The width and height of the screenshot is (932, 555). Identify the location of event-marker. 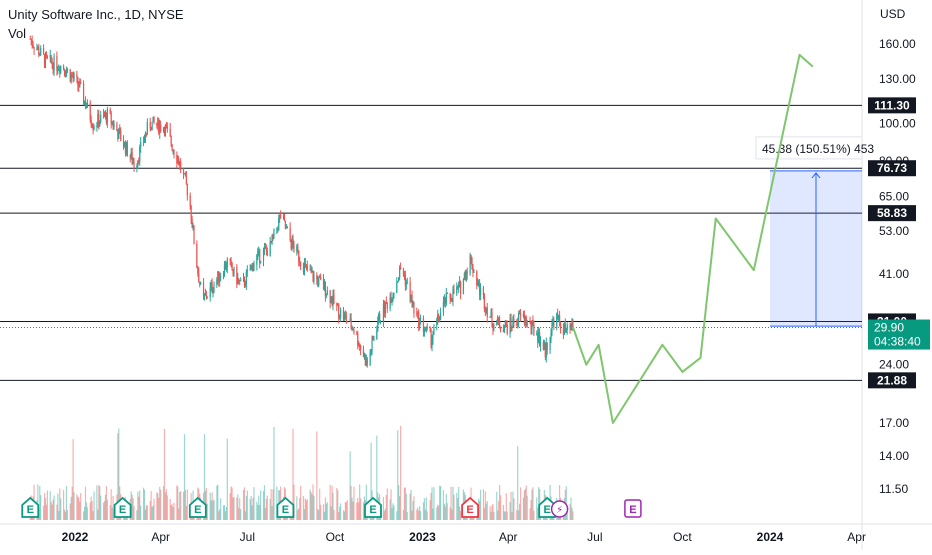
(559, 509).